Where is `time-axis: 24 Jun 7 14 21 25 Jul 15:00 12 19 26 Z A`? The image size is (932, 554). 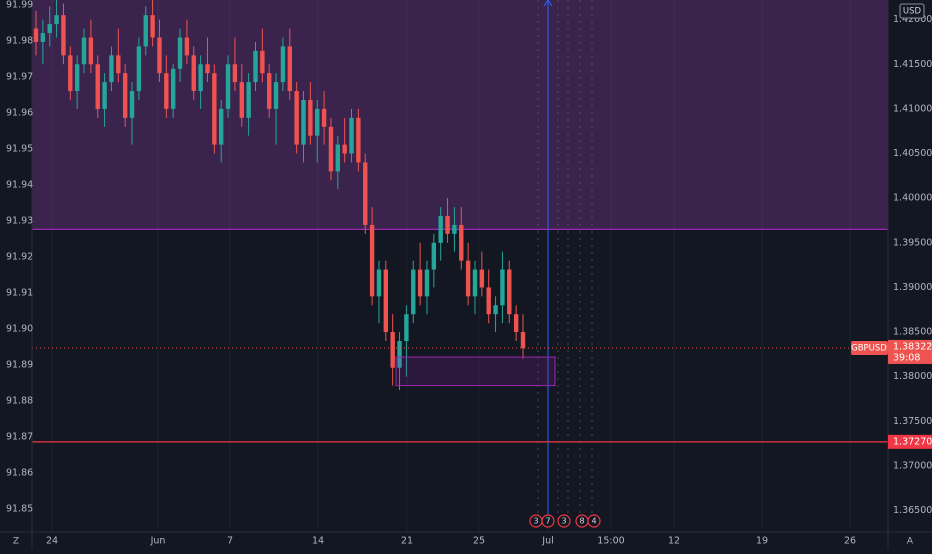 time-axis: 24 Jun 7 14 21 25 Jul 15:00 12 19 26 Z A is located at coordinates (466, 539).